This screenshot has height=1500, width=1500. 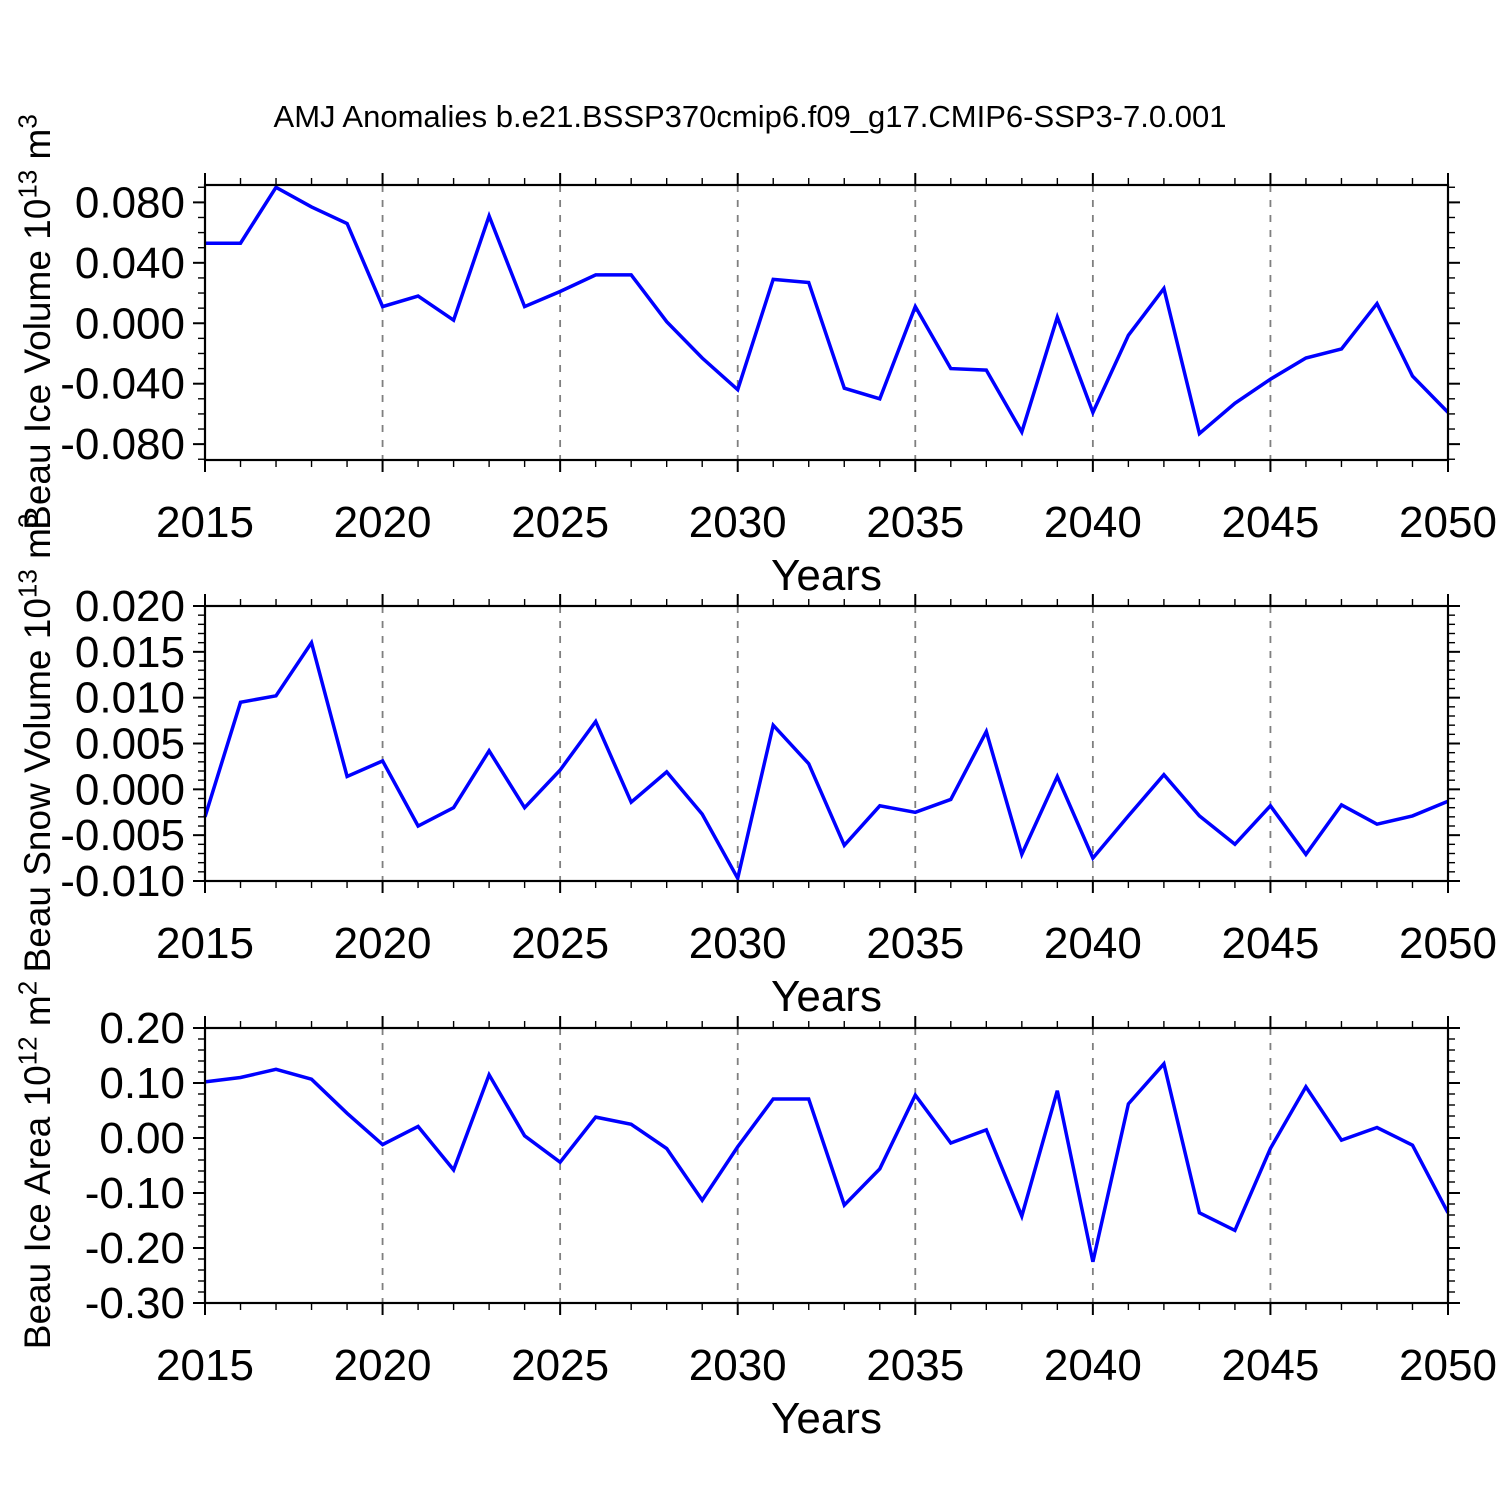 What do you see at coordinates (122, 384) in the screenshot?
I see `y-tick-label: -0.040` at bounding box center [122, 384].